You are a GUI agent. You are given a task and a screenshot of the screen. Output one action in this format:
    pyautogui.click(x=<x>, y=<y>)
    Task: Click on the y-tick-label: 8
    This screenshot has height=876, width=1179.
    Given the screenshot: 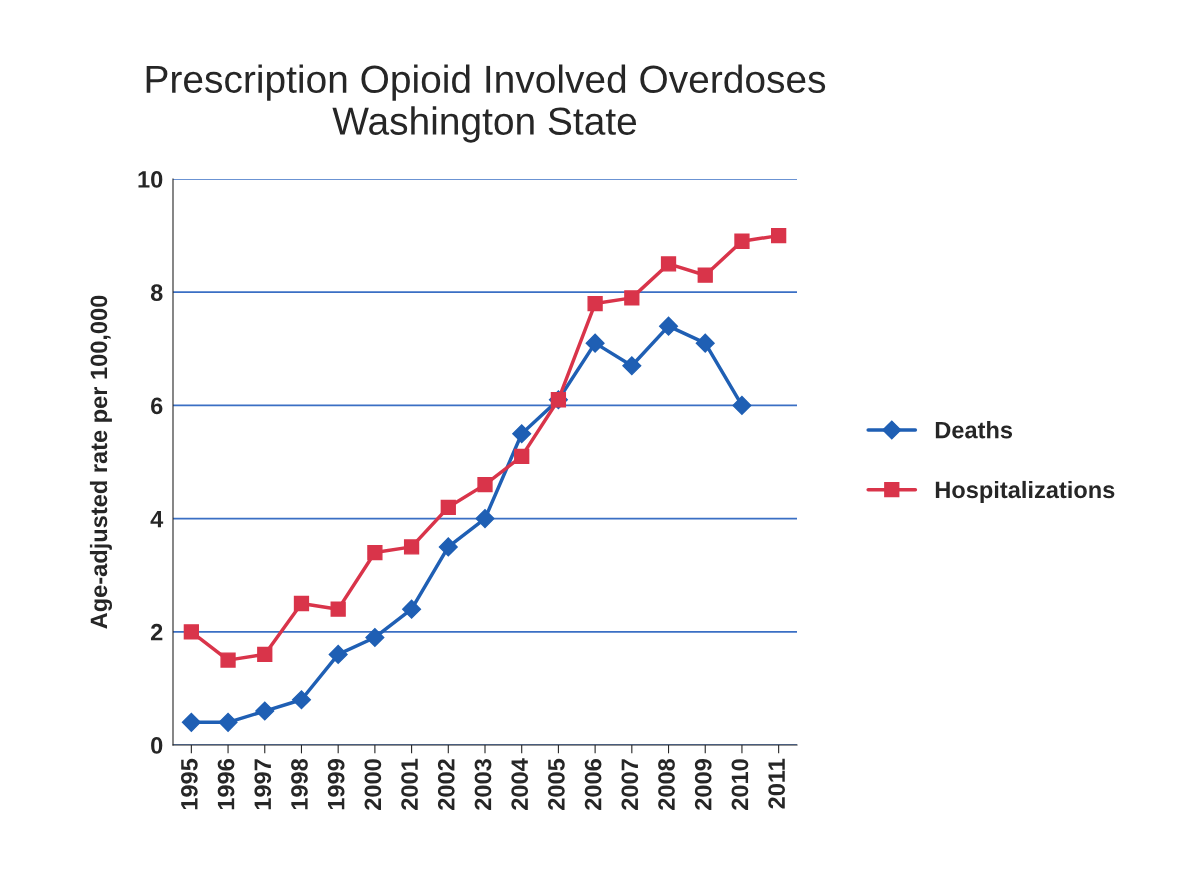 What is the action you would take?
    pyautogui.click(x=156, y=292)
    